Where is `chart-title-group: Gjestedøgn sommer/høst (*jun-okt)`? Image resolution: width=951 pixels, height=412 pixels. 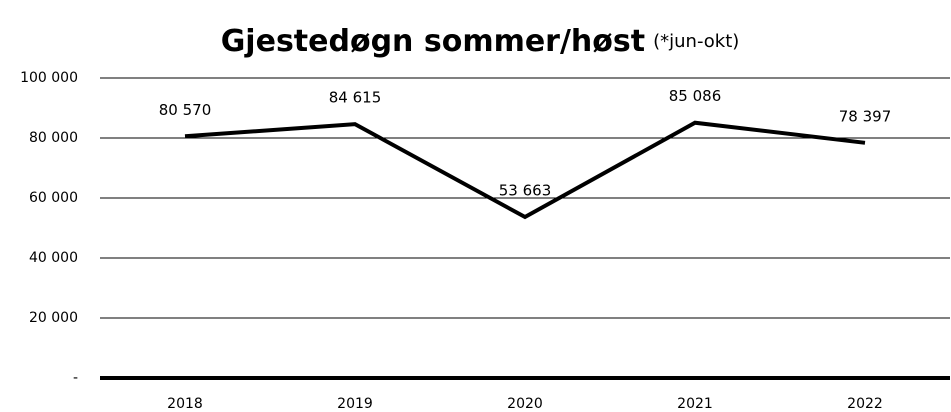
chart-title-group: Gjestedøgn sommer/høst (*jun-okt) is located at coordinates (480, 41).